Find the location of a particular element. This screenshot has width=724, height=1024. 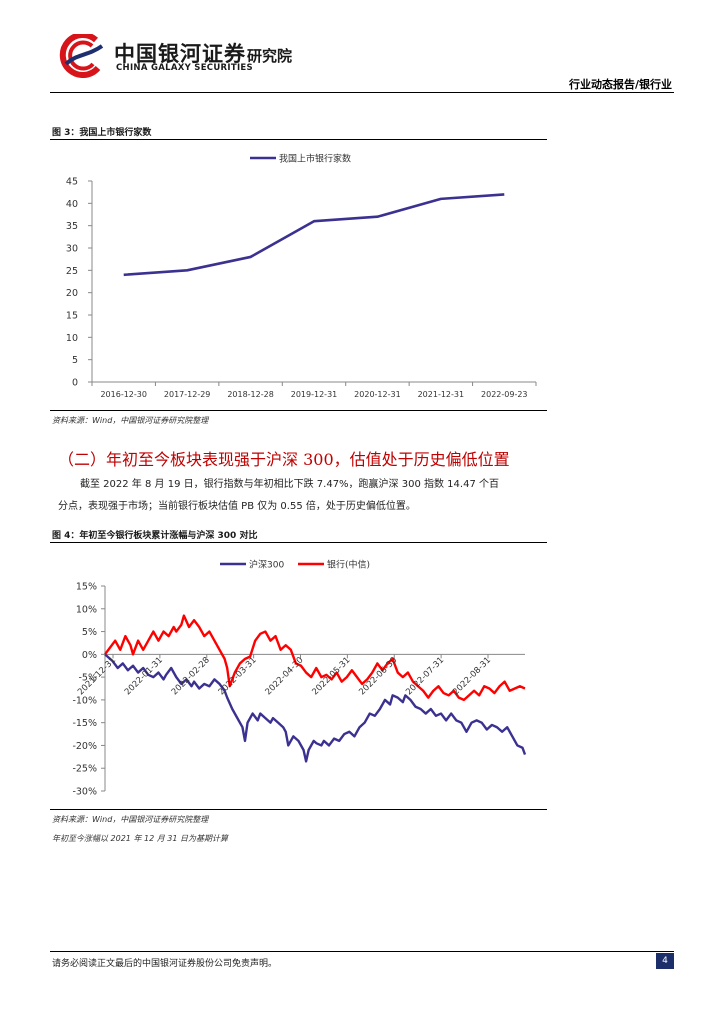

chart2-y-tick-label: 15% is located at coordinates (86, 587).